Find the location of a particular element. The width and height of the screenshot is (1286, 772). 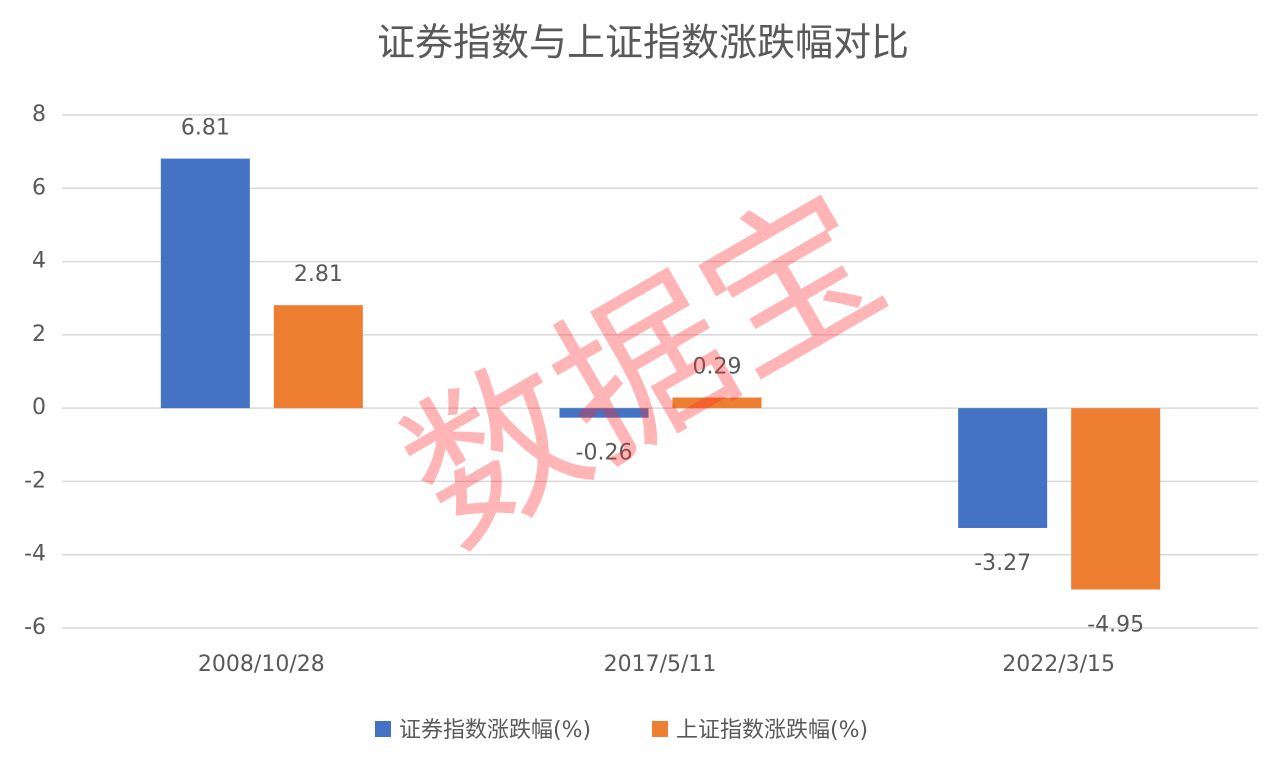

value-label: 0.29 is located at coordinates (717, 367).